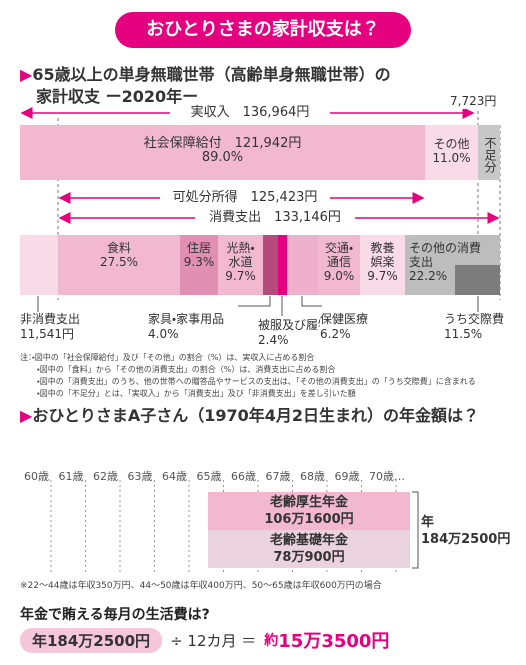 The width and height of the screenshot is (526, 665). I want to click on shortfall-amount: 7,723円, so click(473, 100).